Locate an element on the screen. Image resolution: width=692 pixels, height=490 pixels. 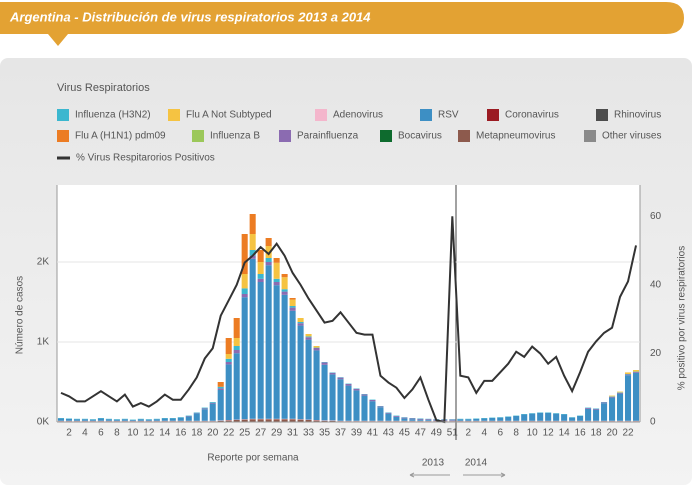
legend-label: Coronavirus is located at coordinates (532, 115).